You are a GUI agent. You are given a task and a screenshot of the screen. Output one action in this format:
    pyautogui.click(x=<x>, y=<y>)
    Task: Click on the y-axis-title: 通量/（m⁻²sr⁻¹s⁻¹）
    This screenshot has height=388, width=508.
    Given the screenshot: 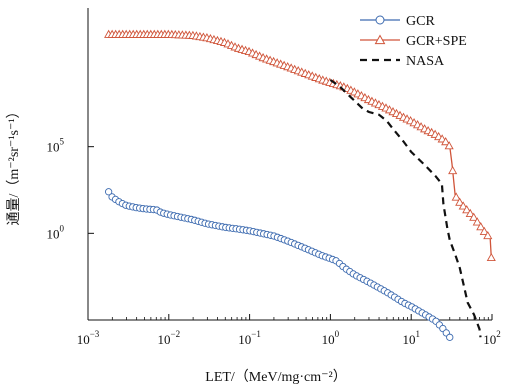 What is the action you would take?
    pyautogui.click(x=14, y=164)
    